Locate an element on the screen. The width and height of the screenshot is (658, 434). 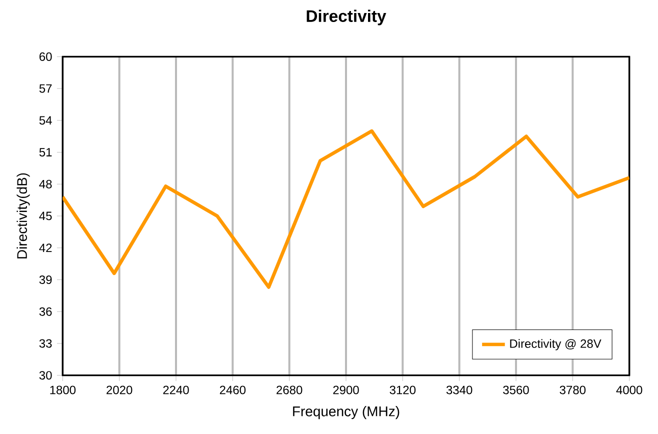
legend-label: Directivity @ 28V is located at coordinates (556, 344).